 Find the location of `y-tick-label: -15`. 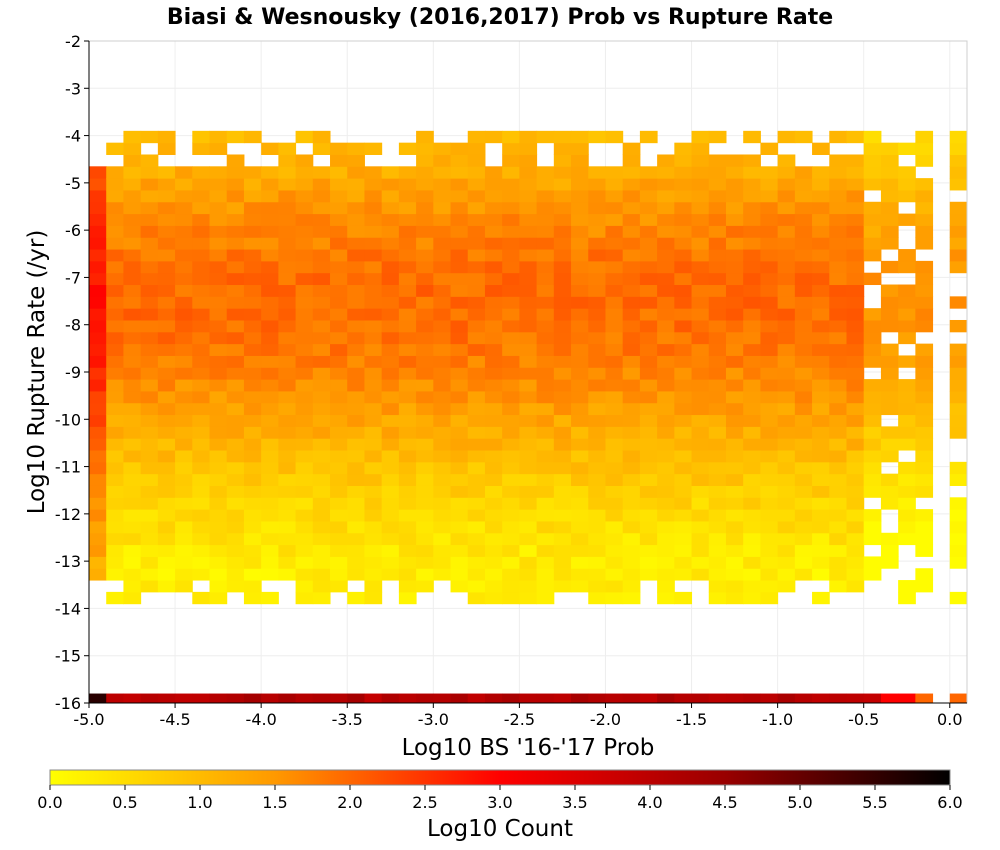

y-tick-label: -15 is located at coordinates (68, 656).